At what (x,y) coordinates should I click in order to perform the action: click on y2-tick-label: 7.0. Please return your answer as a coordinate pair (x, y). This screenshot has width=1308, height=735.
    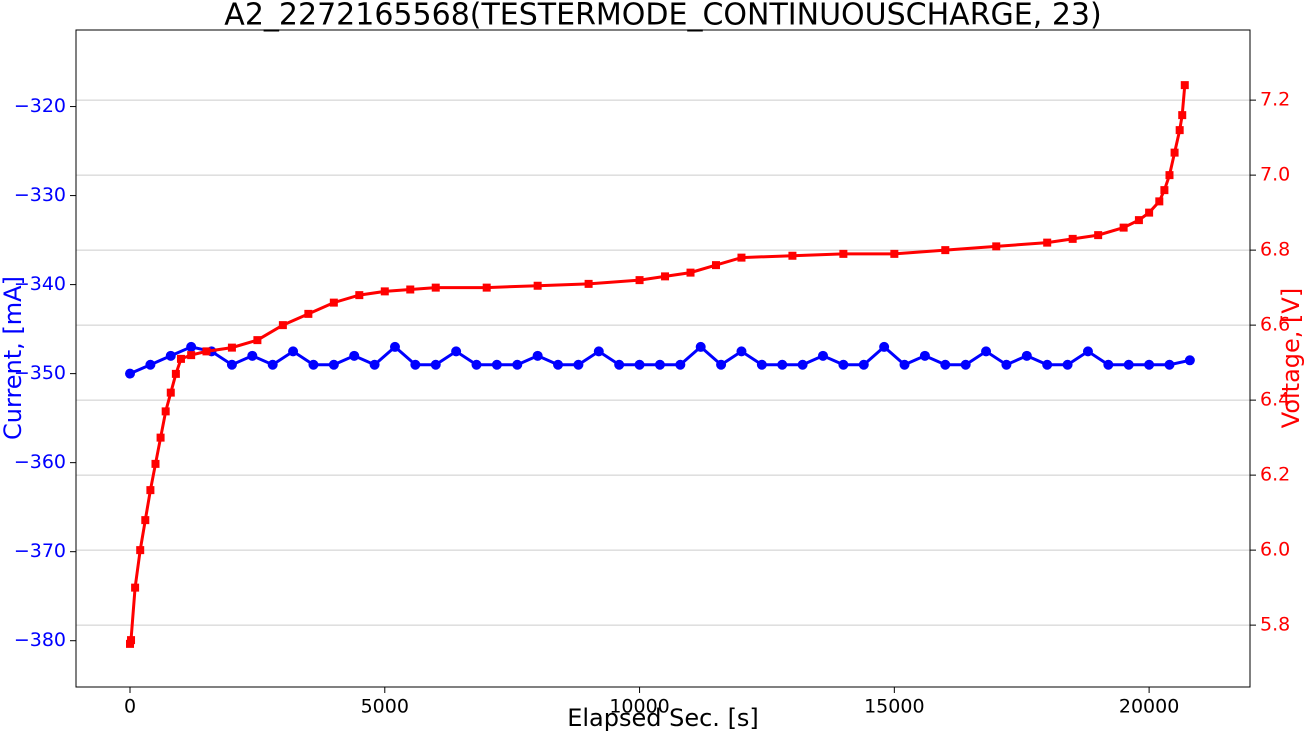
    Looking at the image, I should click on (1275, 175).